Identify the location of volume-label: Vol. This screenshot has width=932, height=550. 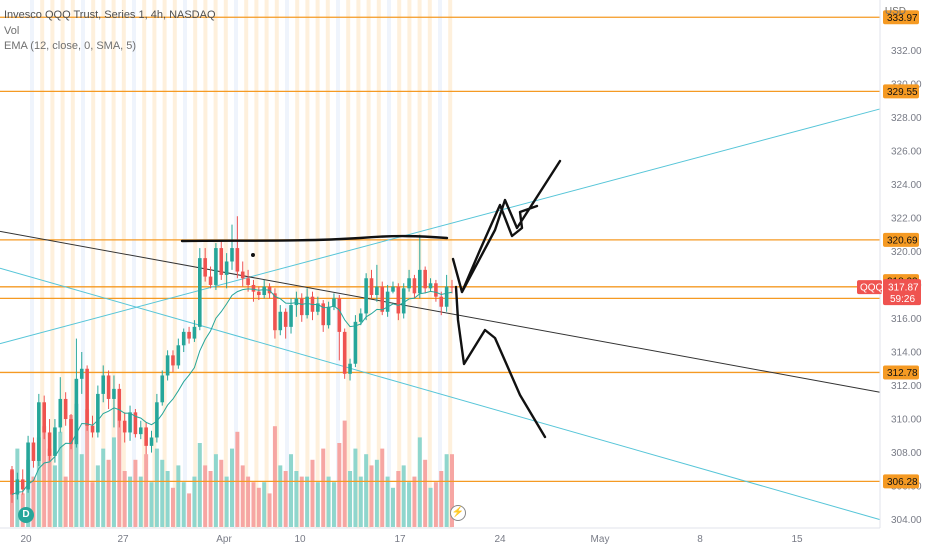
(12, 31).